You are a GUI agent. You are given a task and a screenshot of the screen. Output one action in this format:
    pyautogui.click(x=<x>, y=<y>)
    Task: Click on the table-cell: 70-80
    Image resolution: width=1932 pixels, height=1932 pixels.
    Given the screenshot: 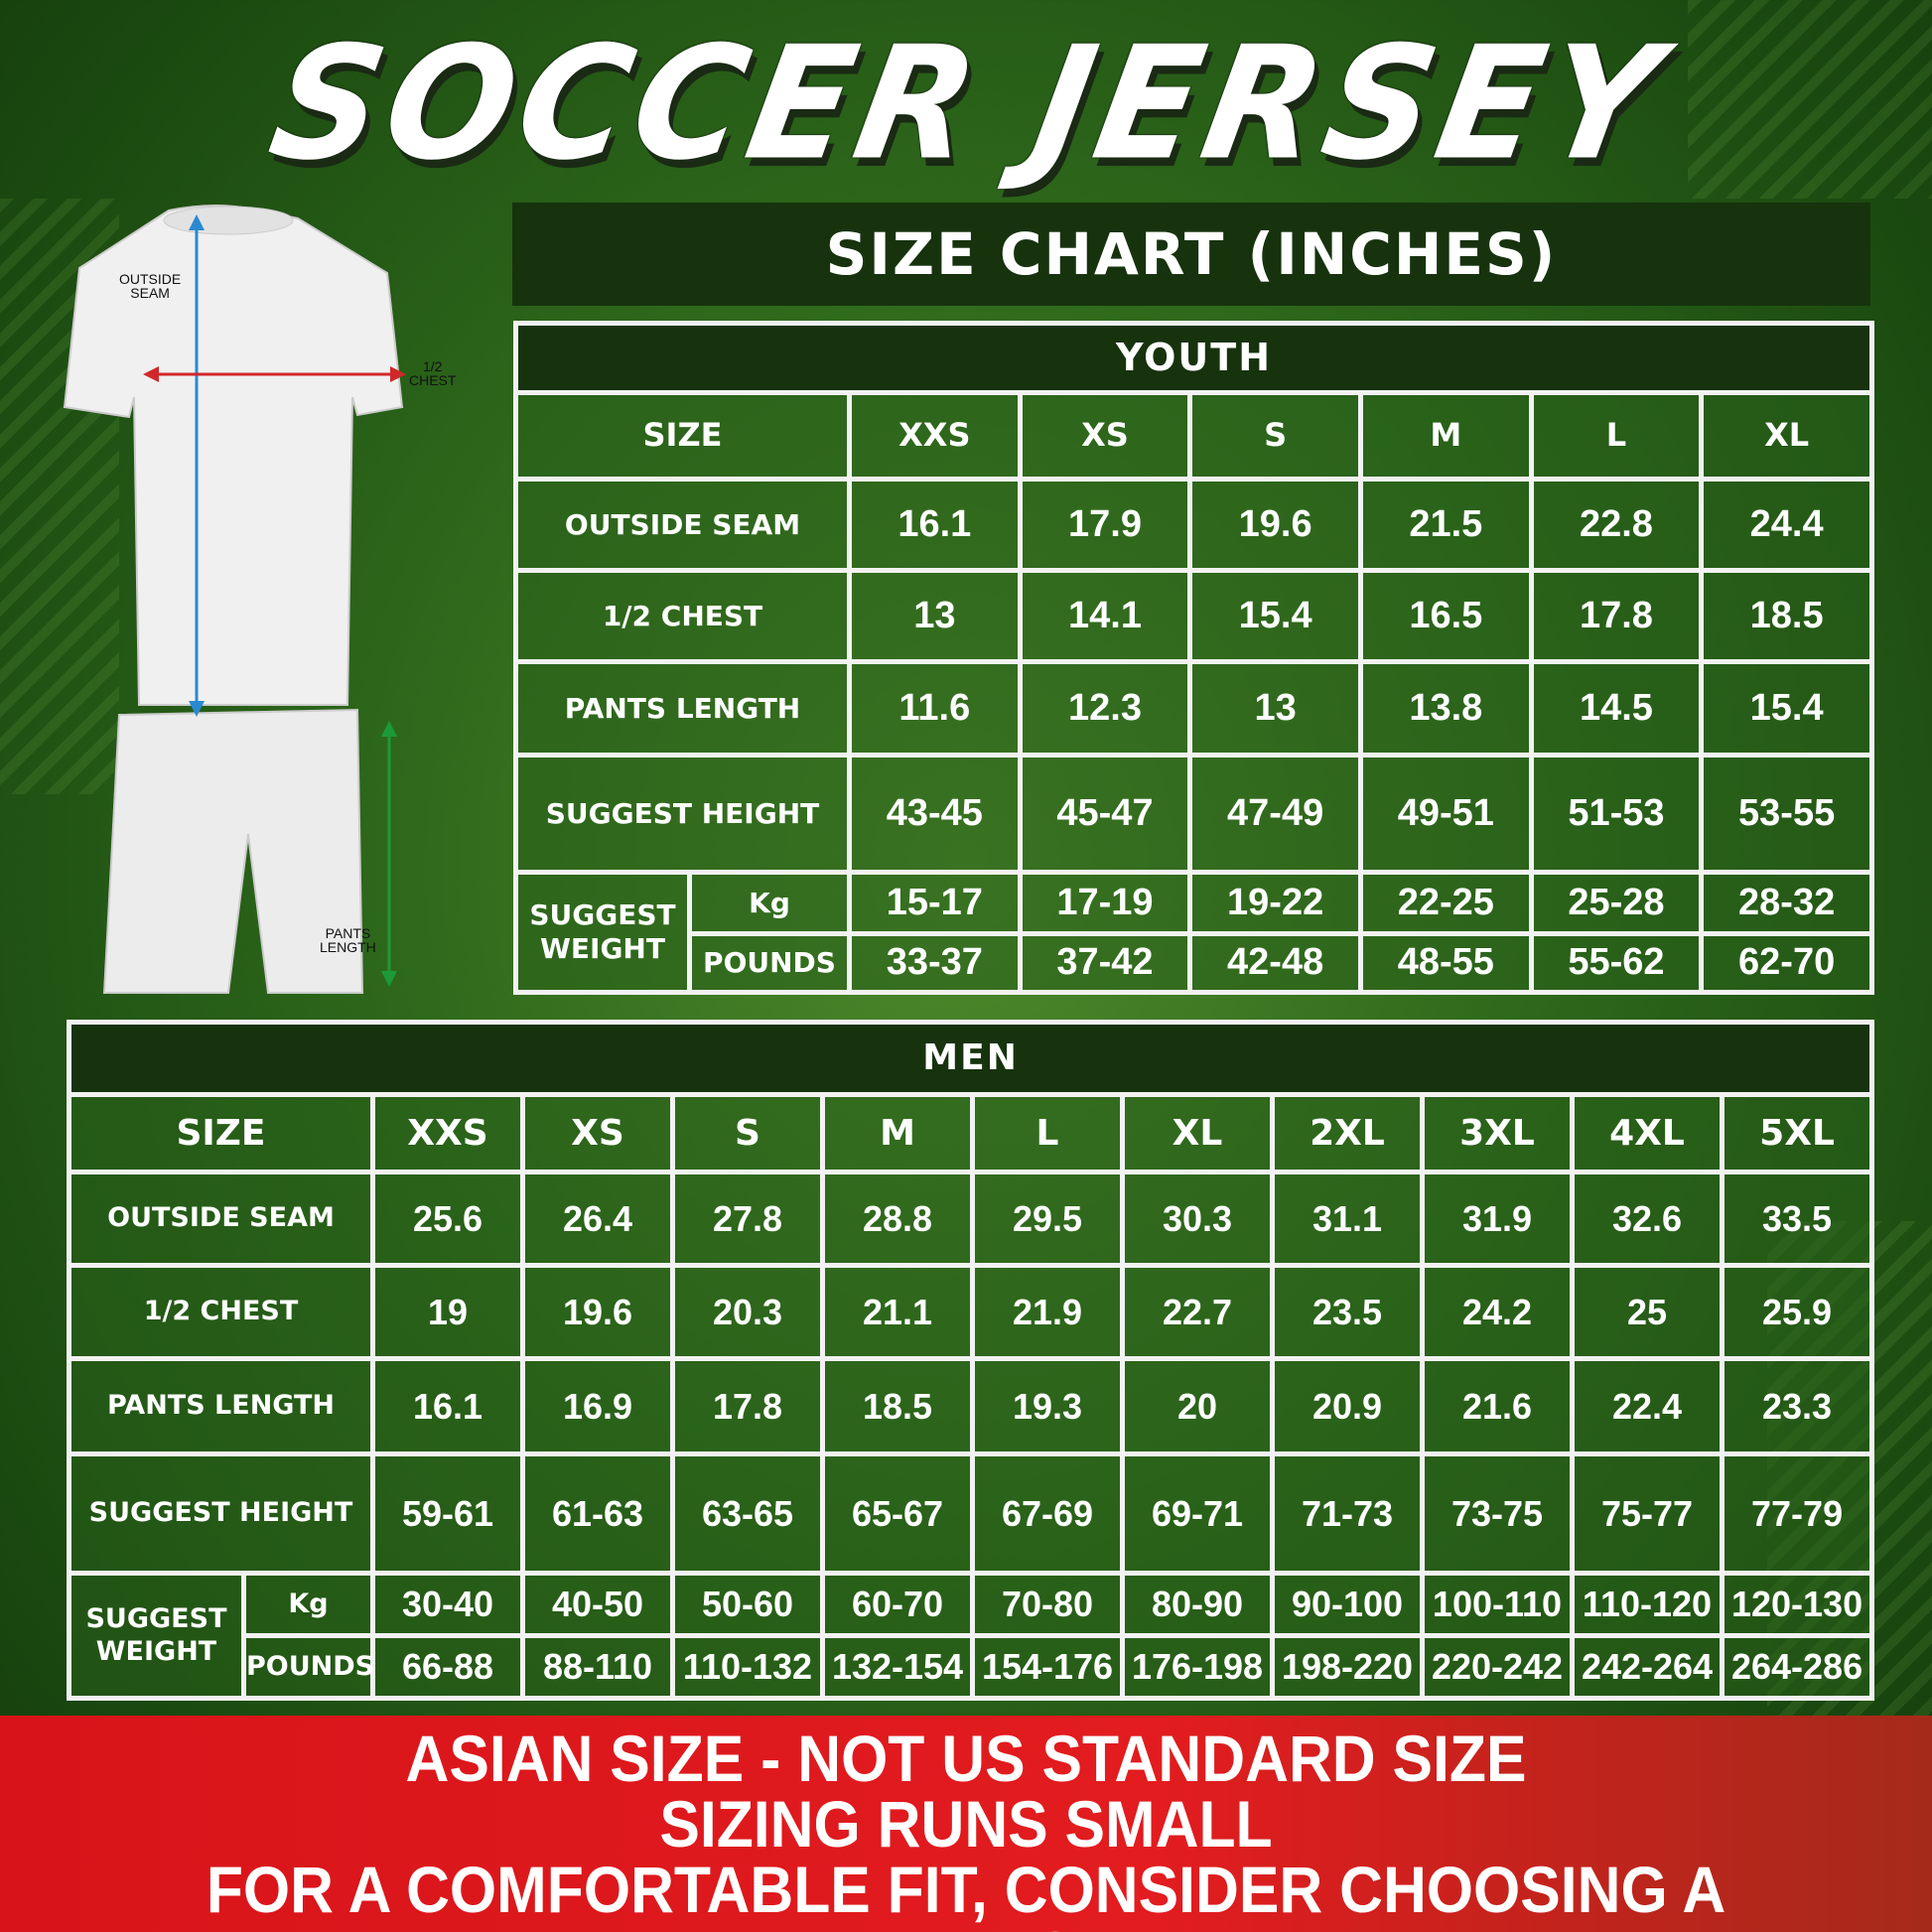 What is the action you would take?
    pyautogui.click(x=1047, y=1605)
    